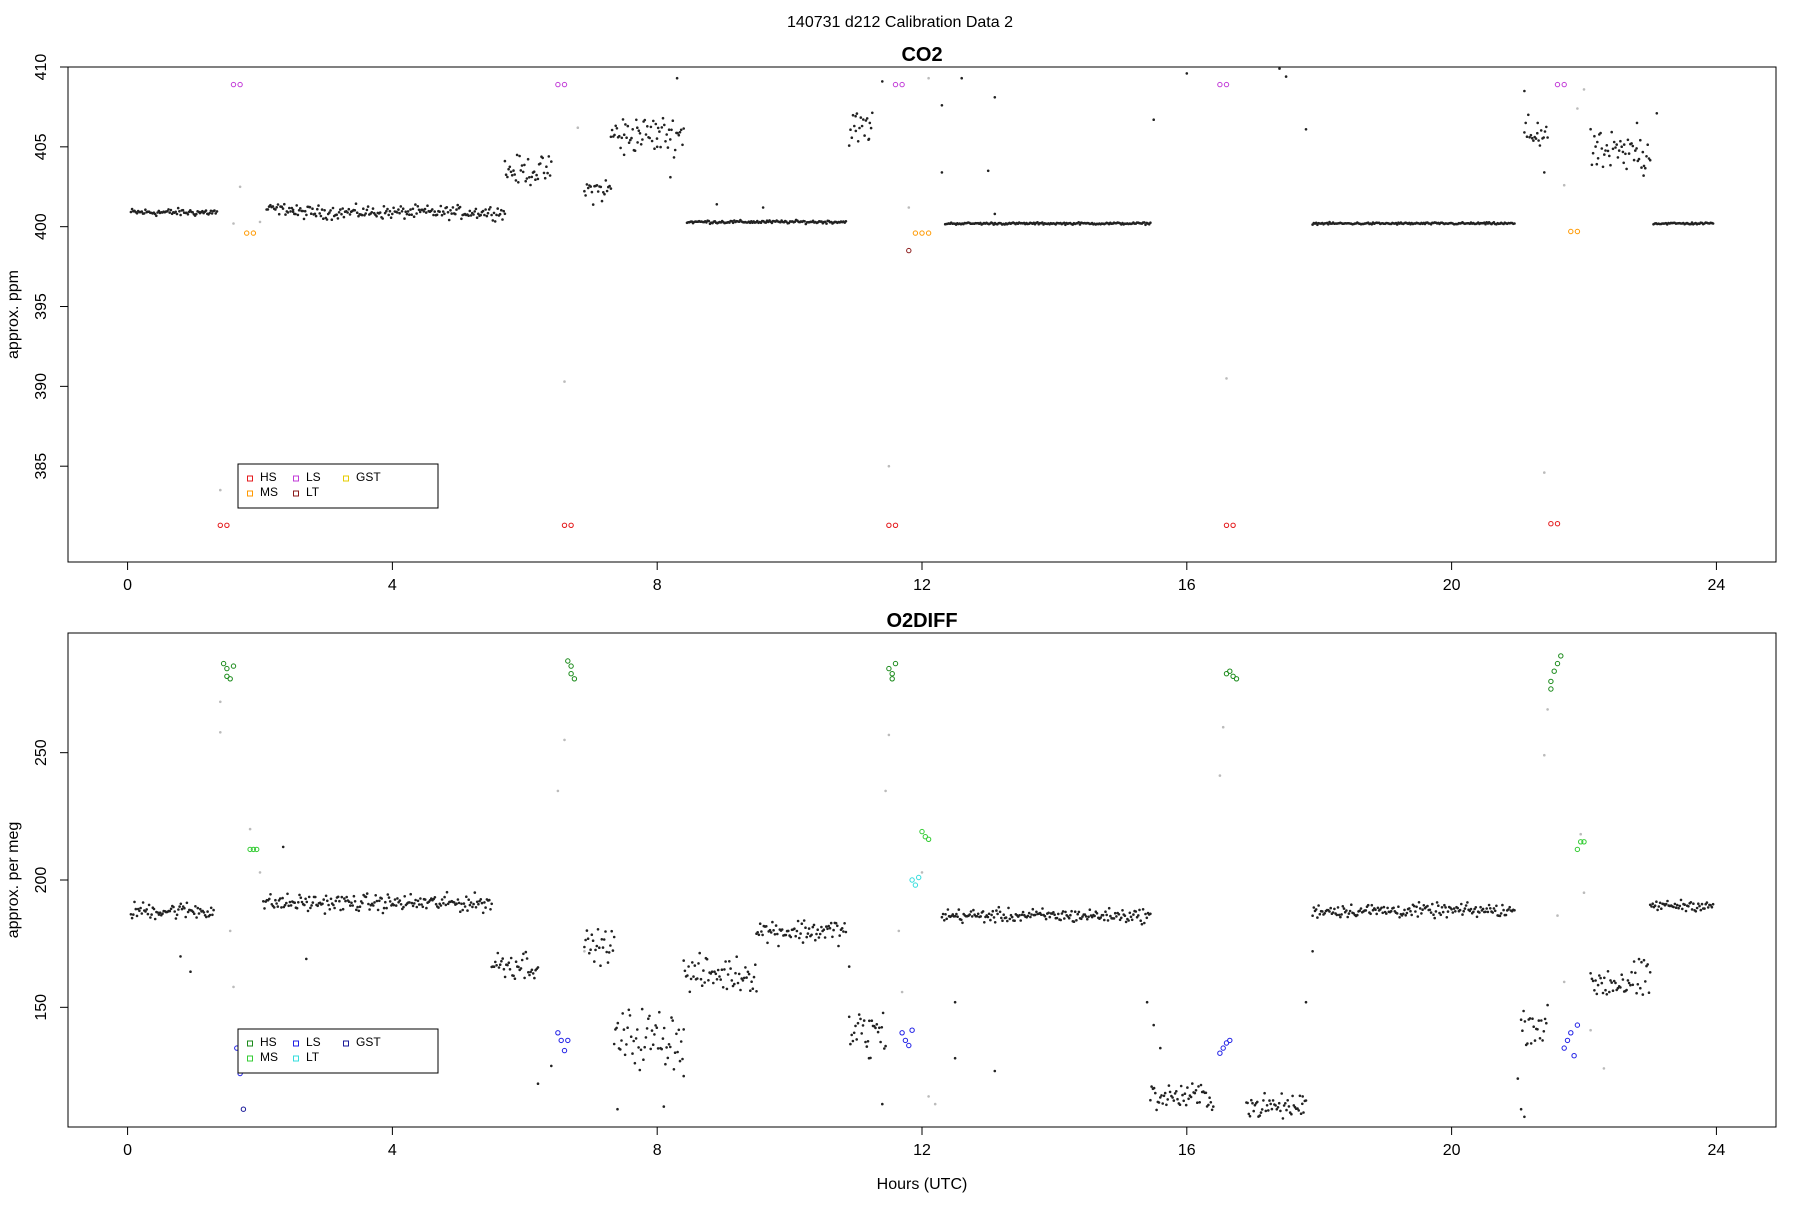 This screenshot has width=1800, height=1205. Describe the element at coordinates (892, 672) in the screenshot. I see `o2diff-series-hs` at that location.